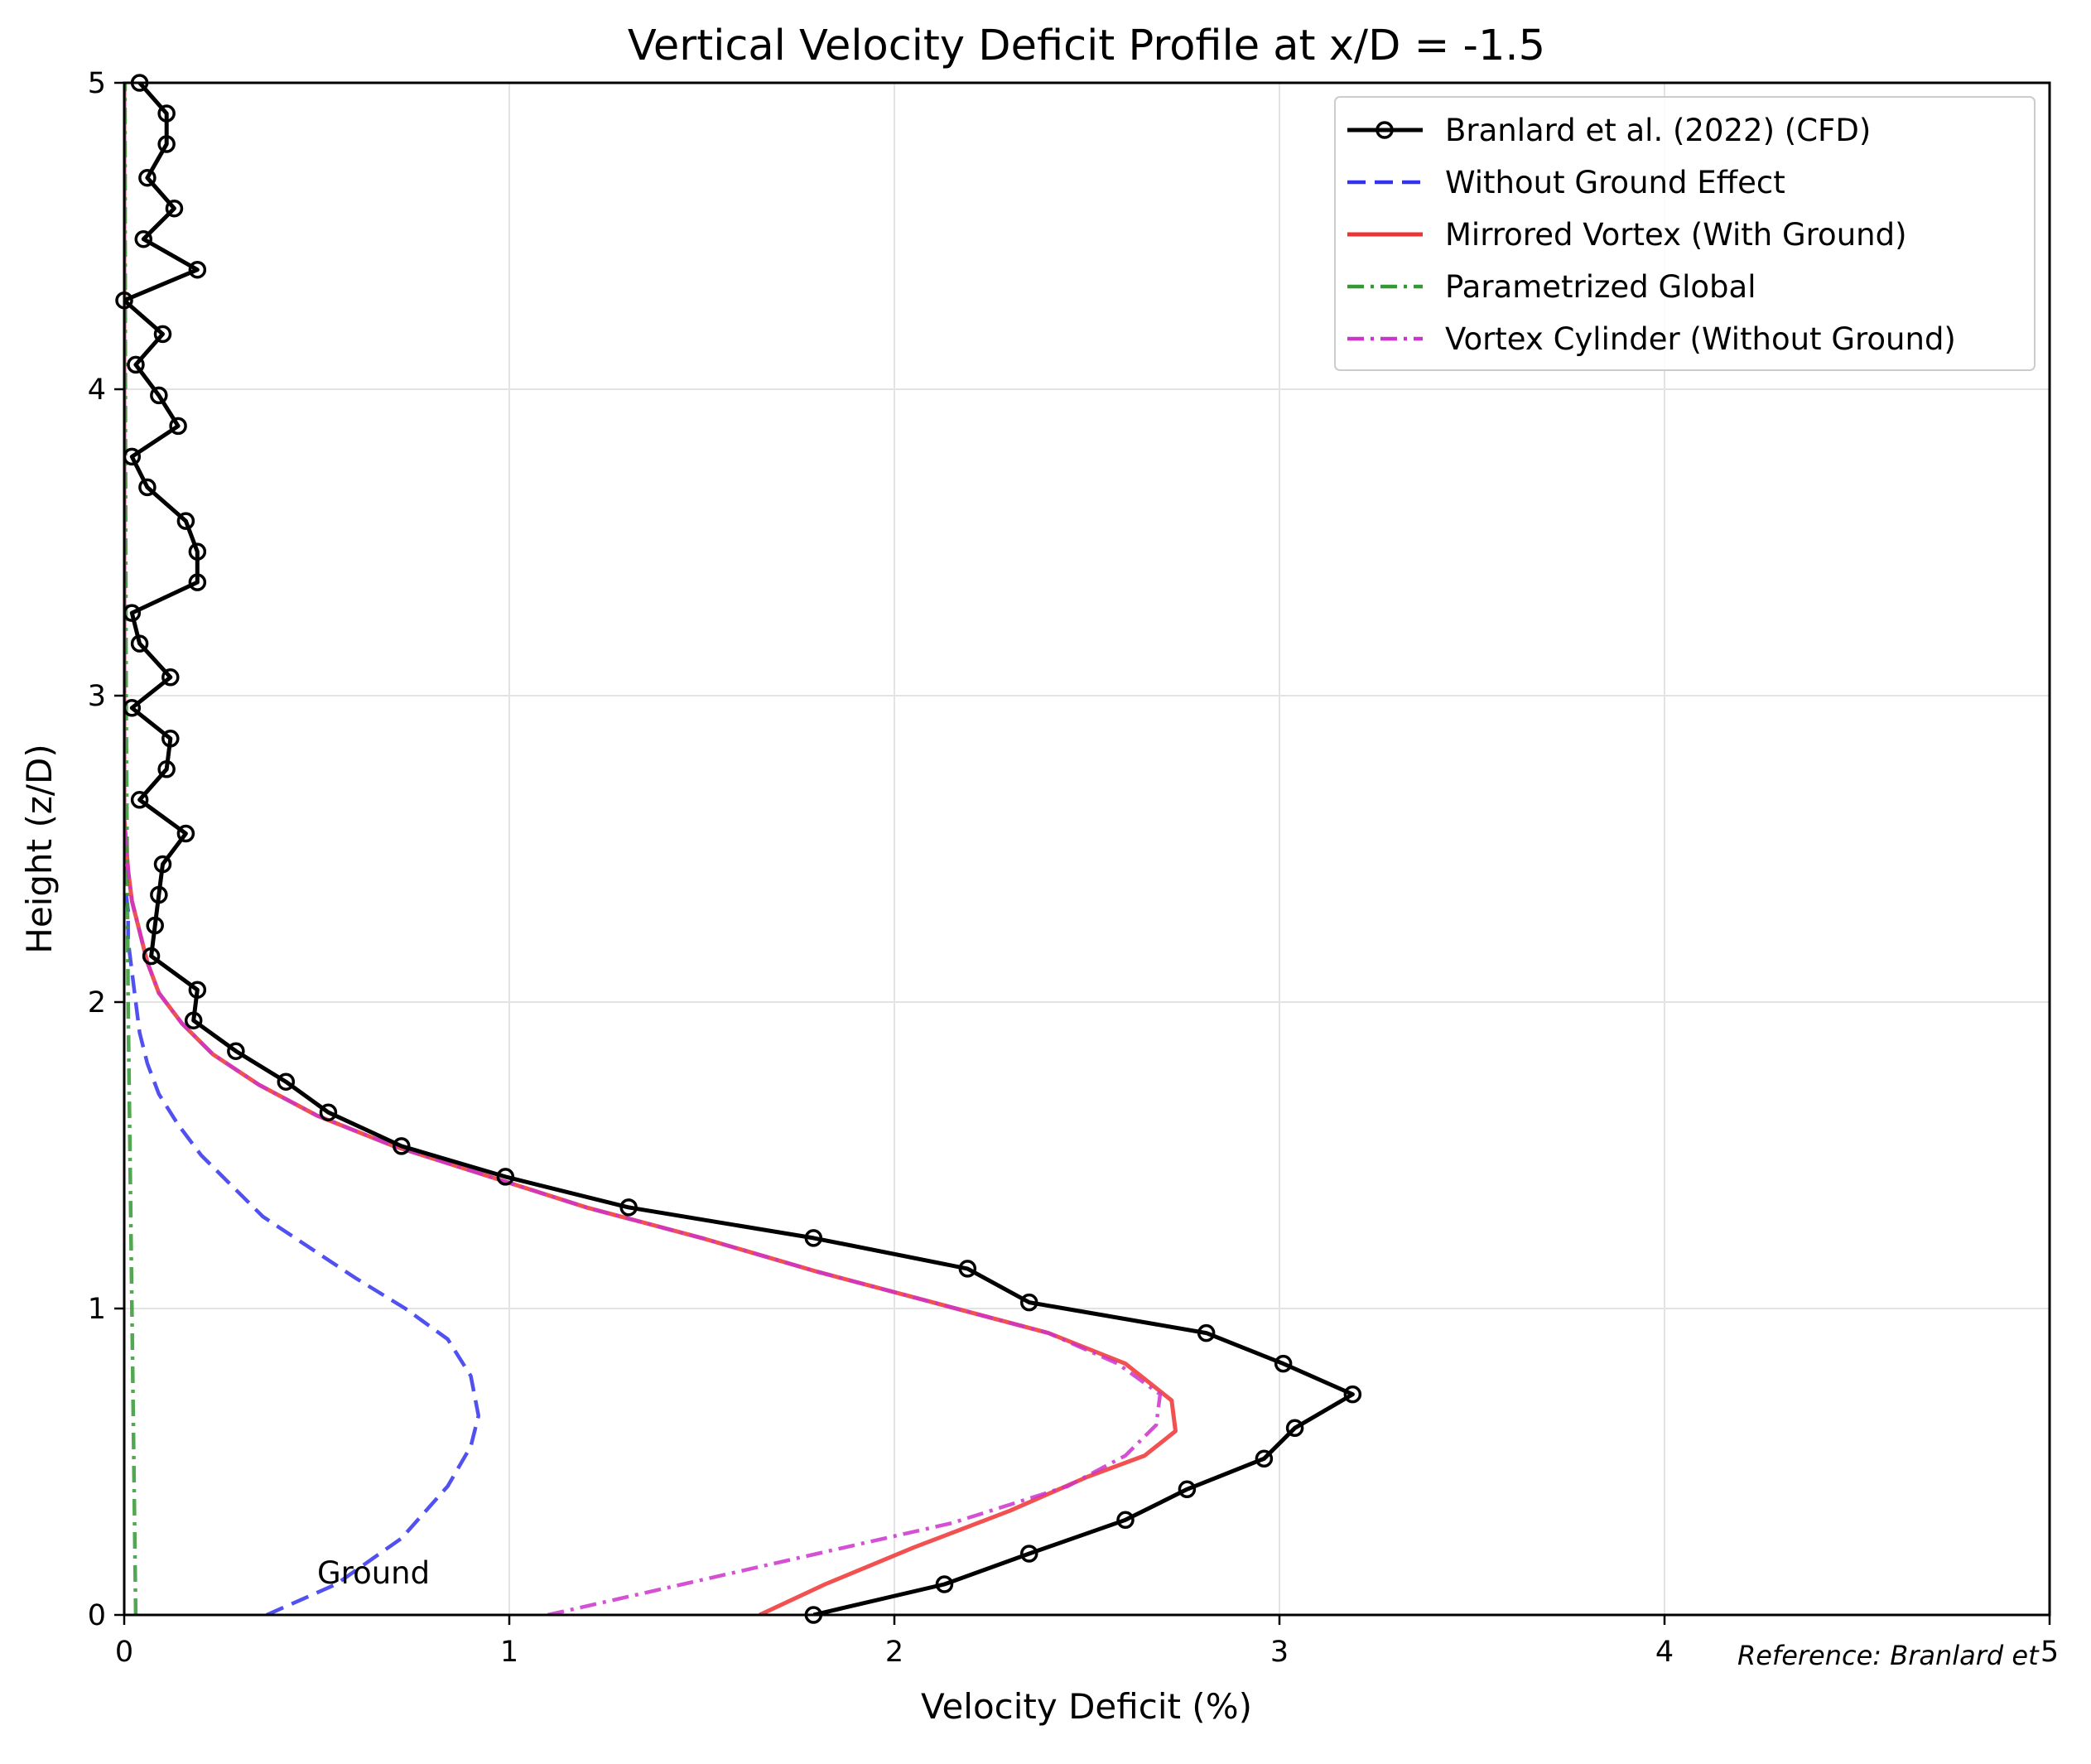  Describe the element at coordinates (97, 390) in the screenshot. I see `y-tick-label: 4` at that location.